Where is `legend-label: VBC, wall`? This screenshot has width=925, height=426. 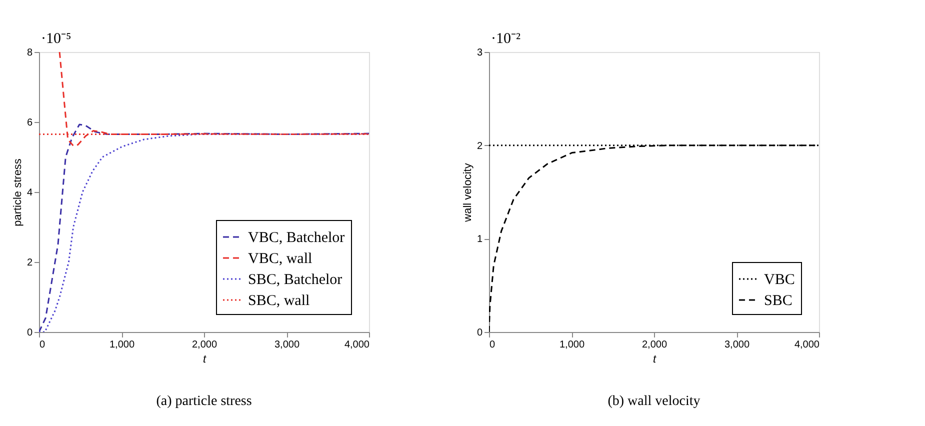 legend-label: VBC, wall is located at coordinates (280, 259).